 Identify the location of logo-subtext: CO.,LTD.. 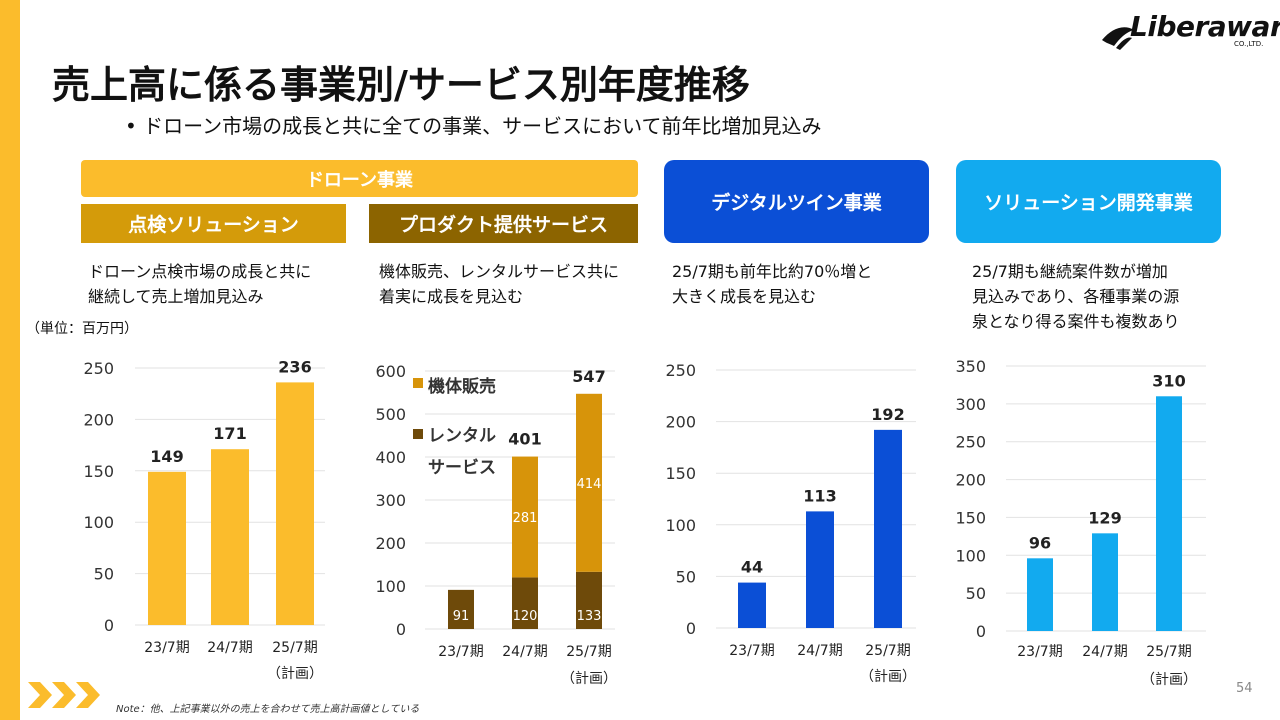
(1249, 44).